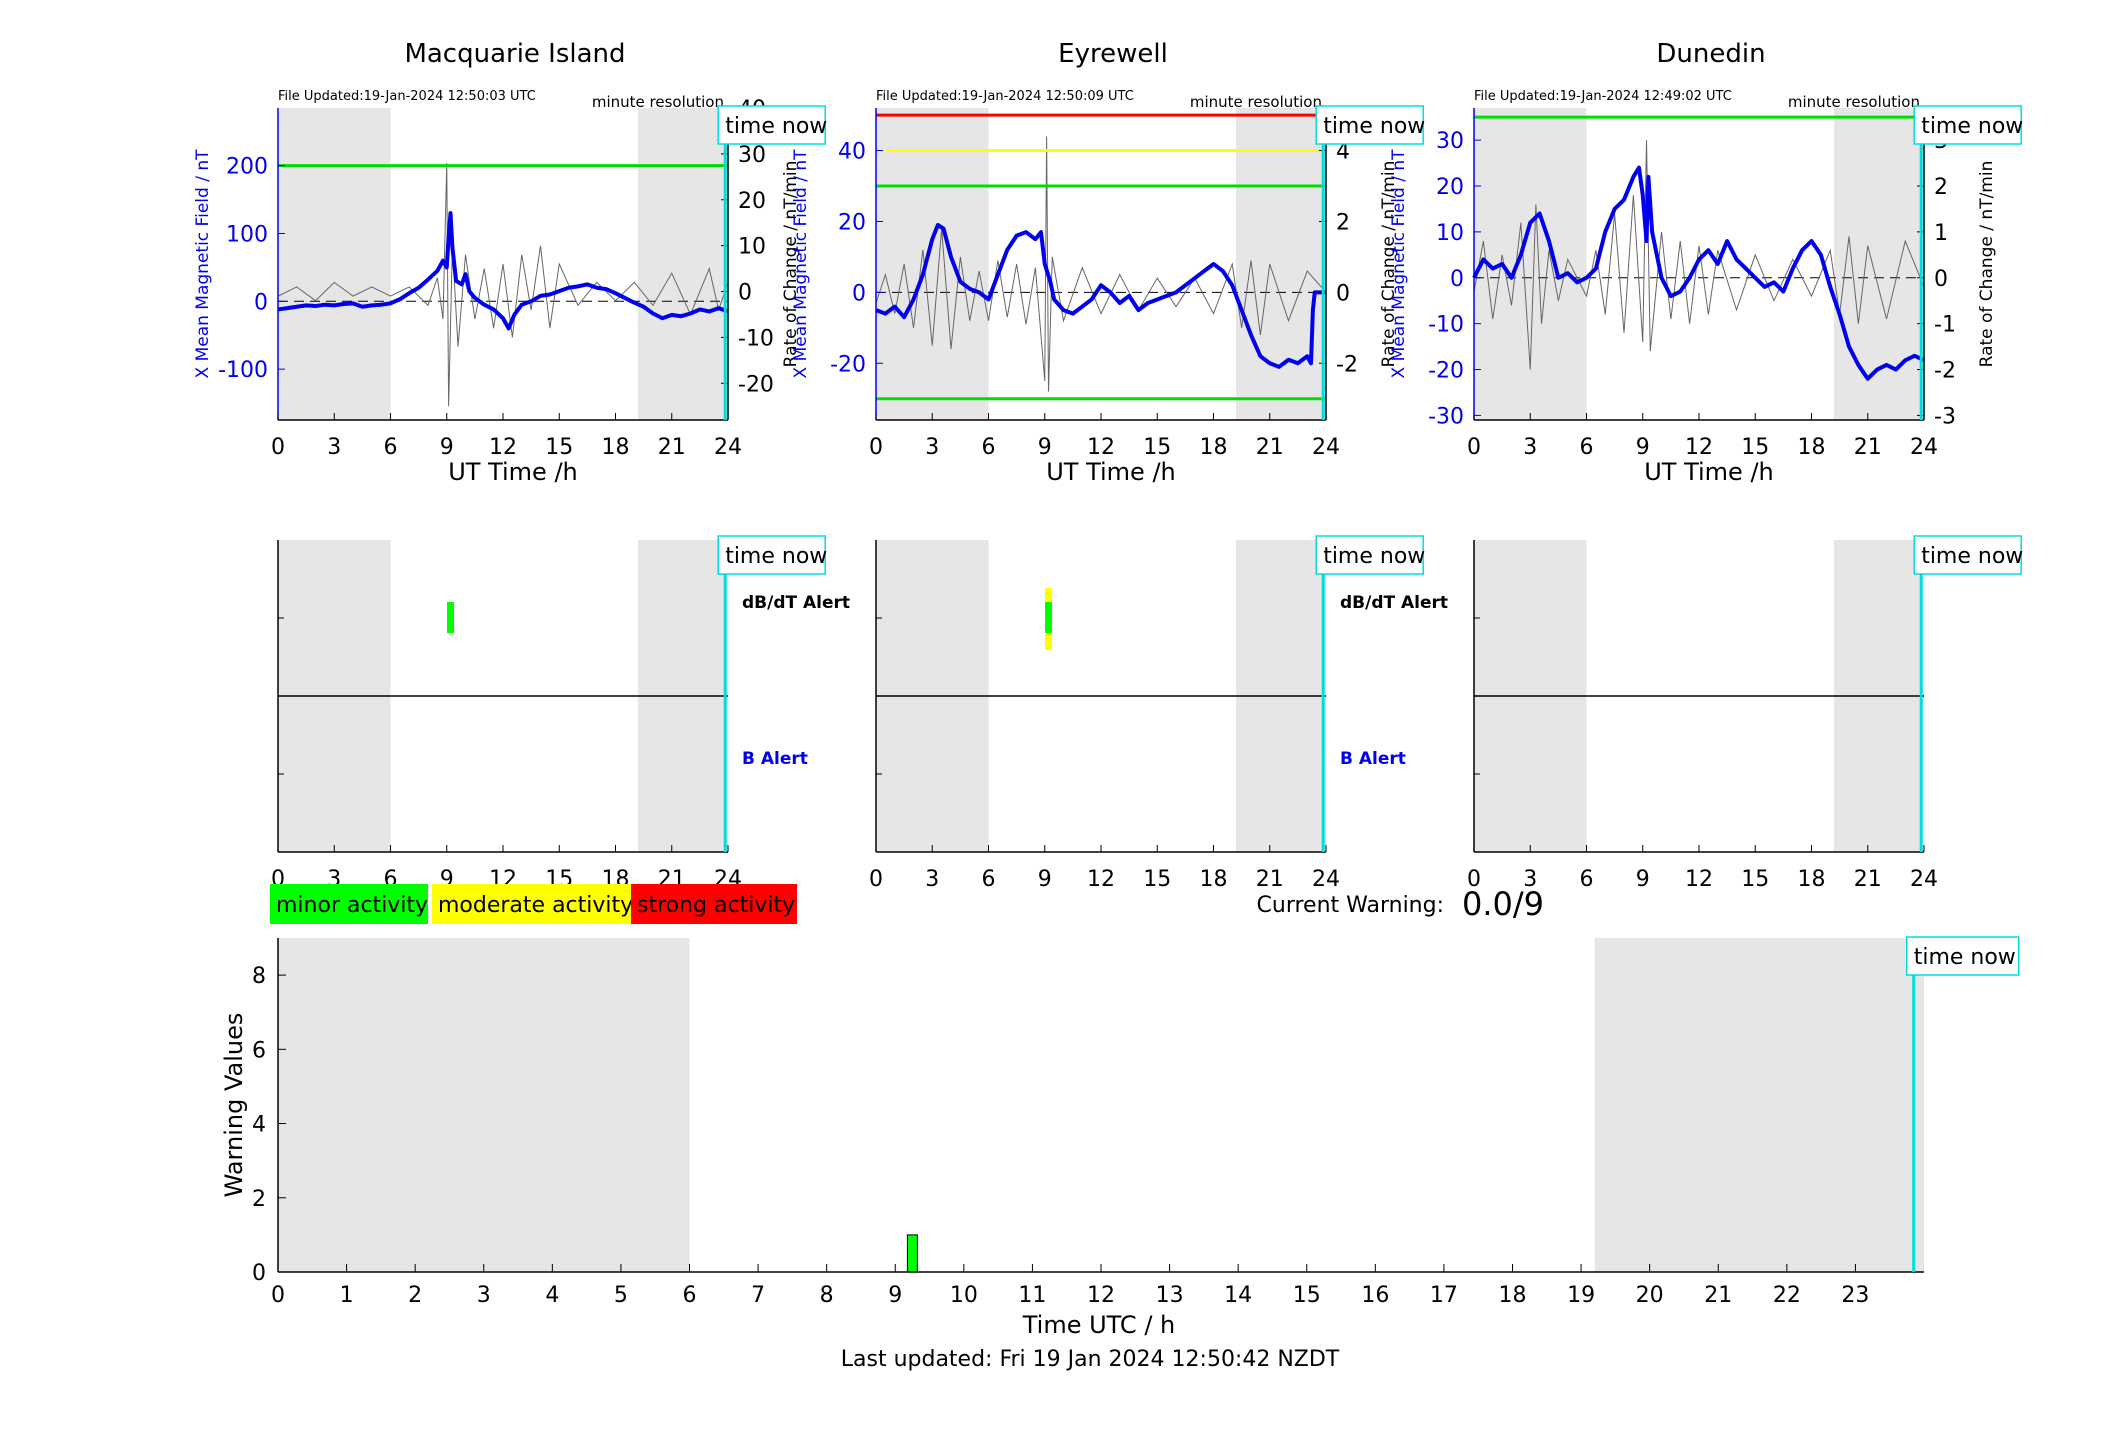 The height and width of the screenshot is (1441, 2117). I want to click on warning-ytick-label: 2, so click(259, 1199).